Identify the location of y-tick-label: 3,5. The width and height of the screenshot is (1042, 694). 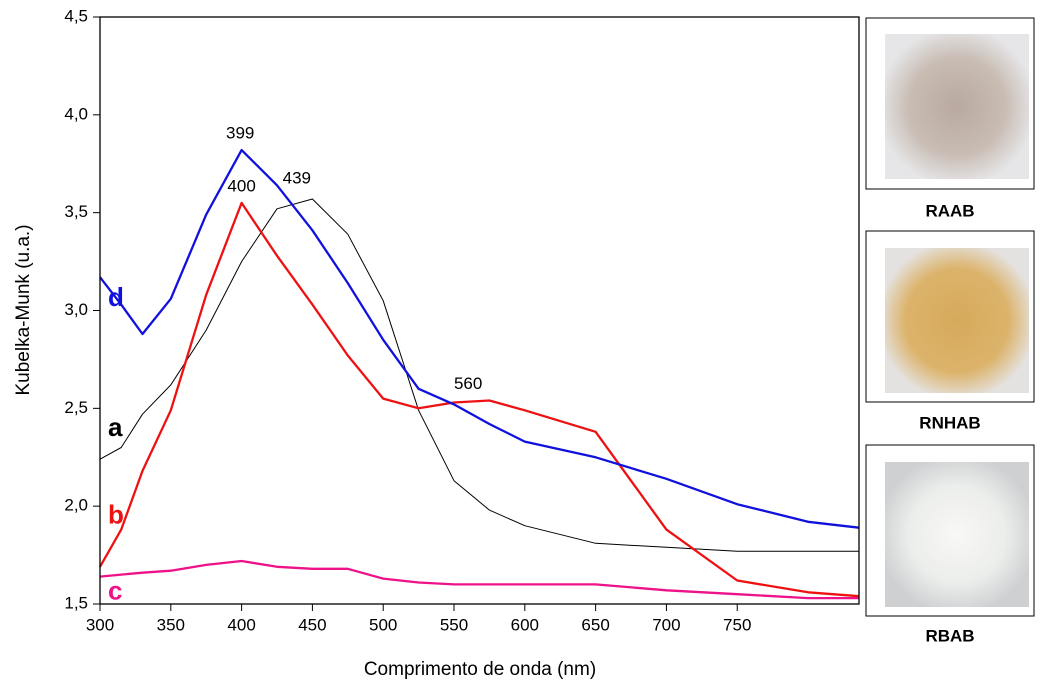
(76, 211).